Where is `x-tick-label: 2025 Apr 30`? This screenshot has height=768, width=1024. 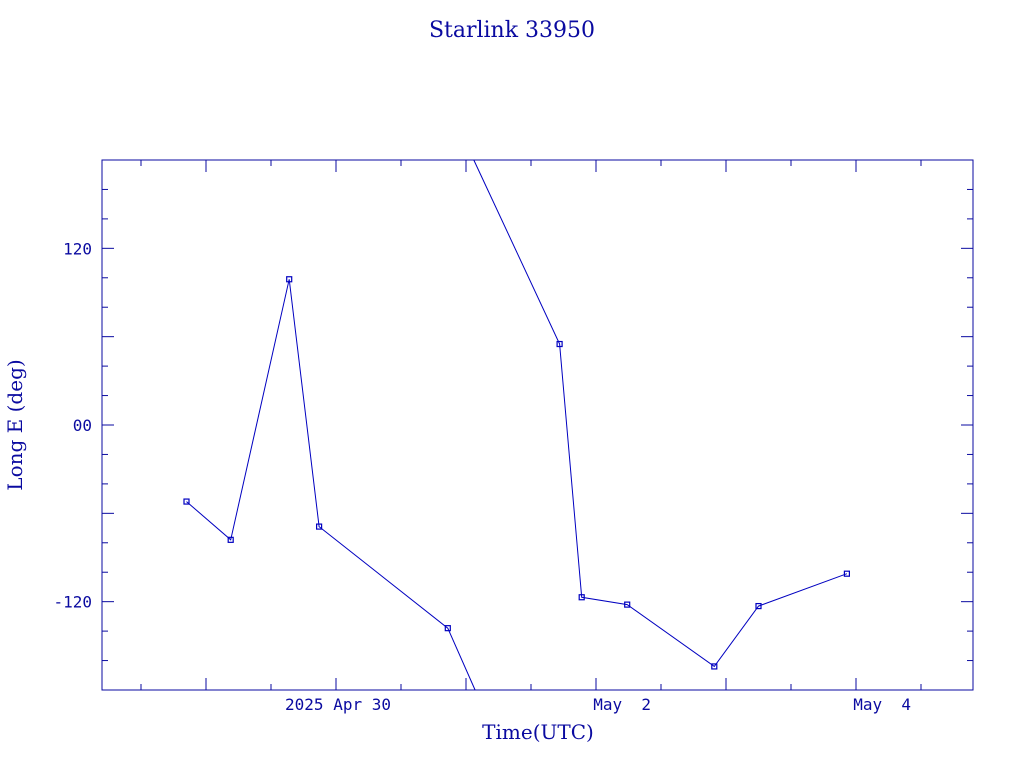 x-tick-label: 2025 Apr 30 is located at coordinates (338, 704).